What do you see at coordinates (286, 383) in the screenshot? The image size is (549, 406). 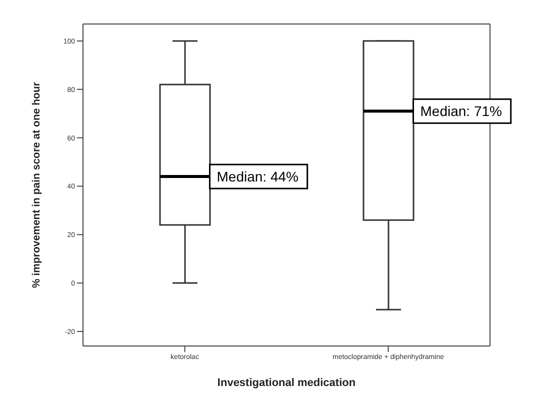 I see `x-axis-title: Investigational medication` at bounding box center [286, 383].